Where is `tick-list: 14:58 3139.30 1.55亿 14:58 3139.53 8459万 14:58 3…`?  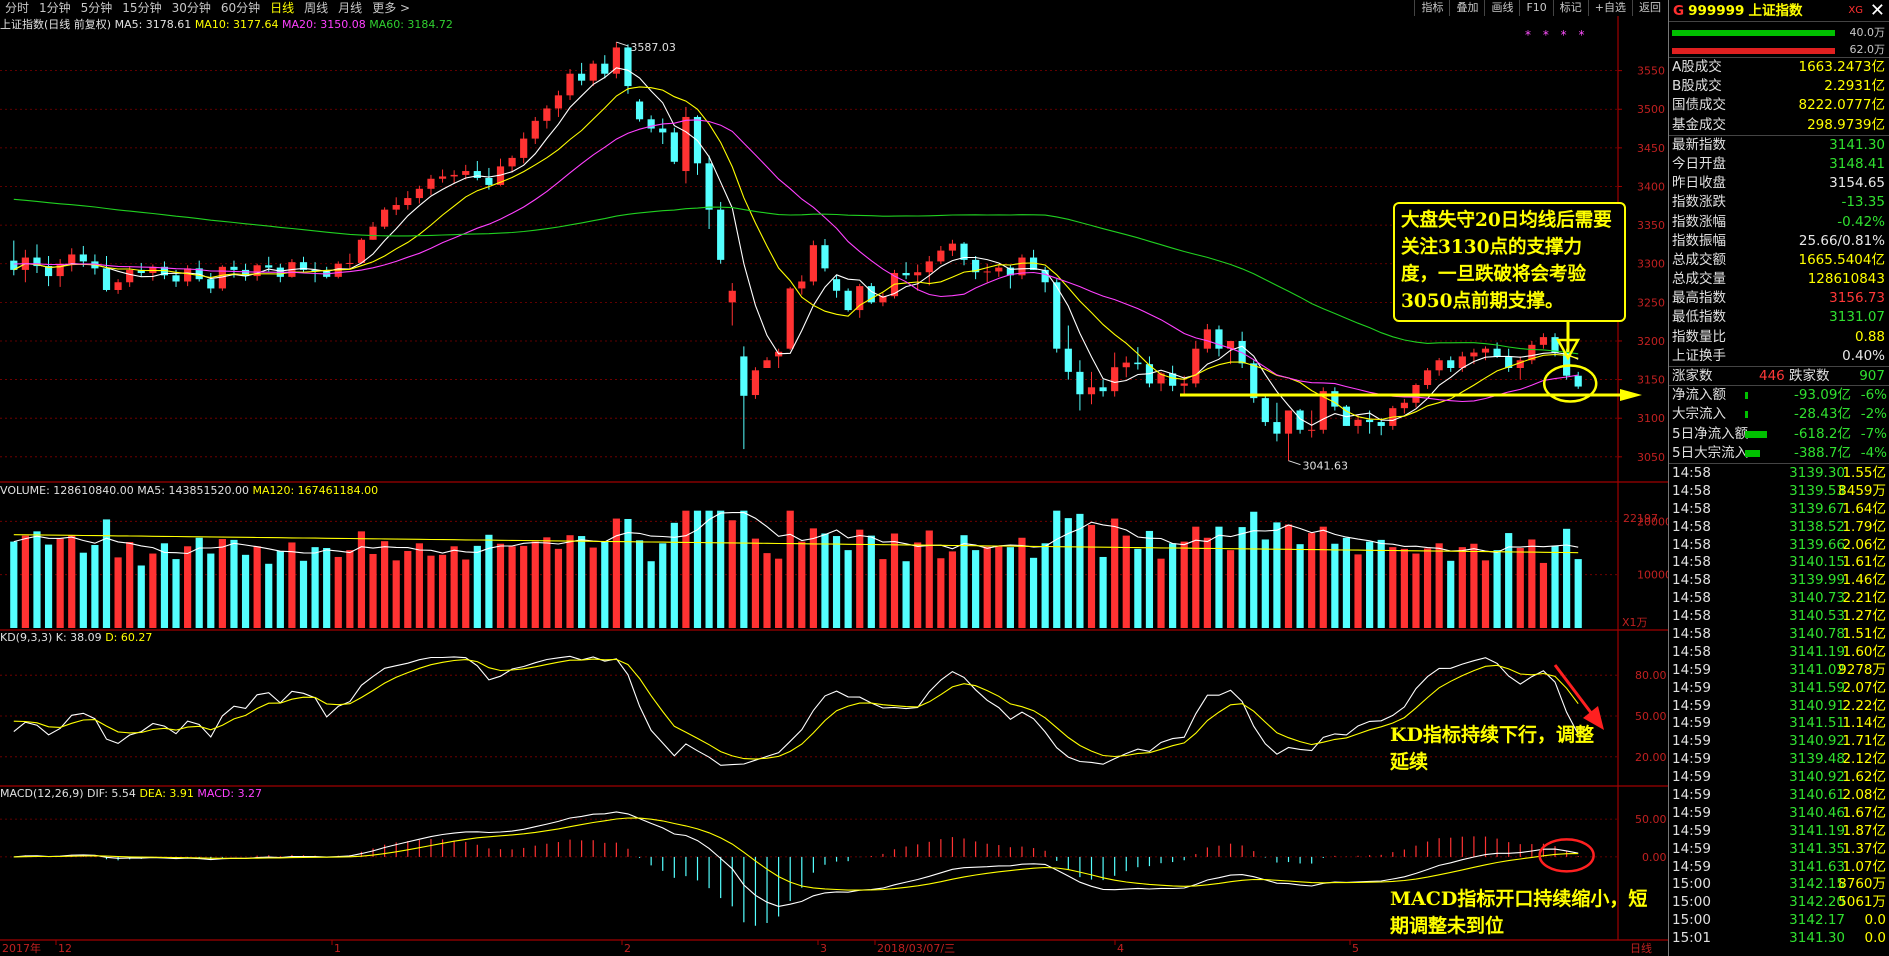 tick-list: 14:58 3139.30 1.55亿 14:58 3139.53 8459万 14:58 3… is located at coordinates (1779, 705).